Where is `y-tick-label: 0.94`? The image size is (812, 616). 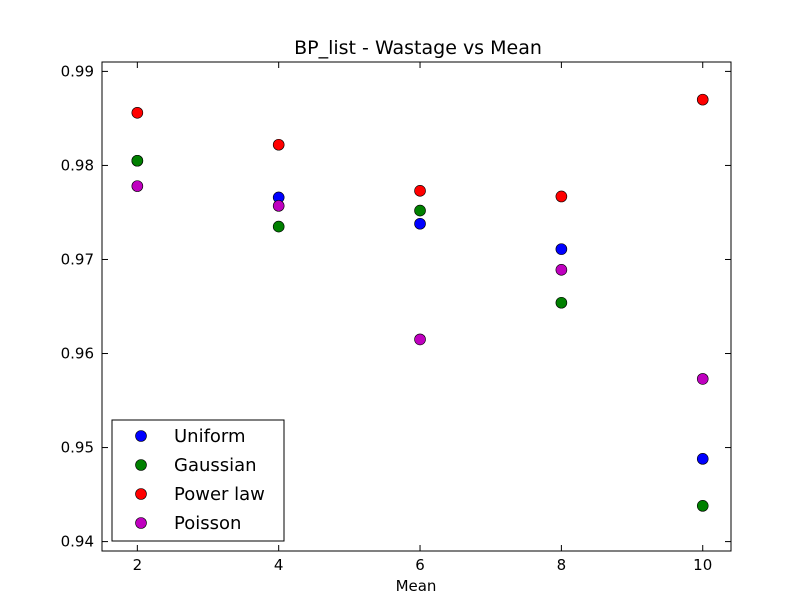 y-tick-label: 0.94 is located at coordinates (77, 542).